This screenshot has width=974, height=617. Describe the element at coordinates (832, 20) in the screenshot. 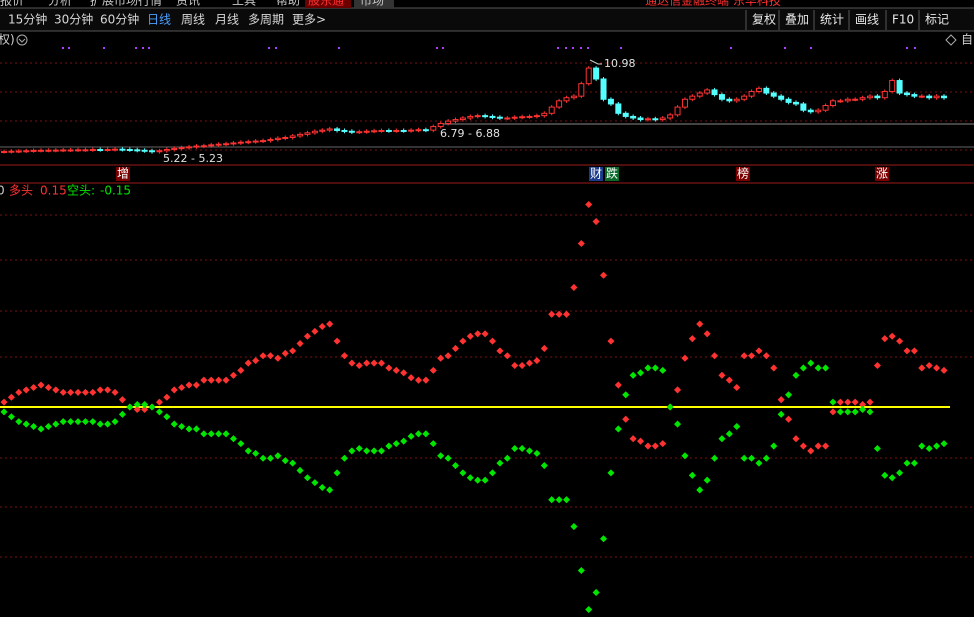

I see `toolbar-button: 统计` at that location.